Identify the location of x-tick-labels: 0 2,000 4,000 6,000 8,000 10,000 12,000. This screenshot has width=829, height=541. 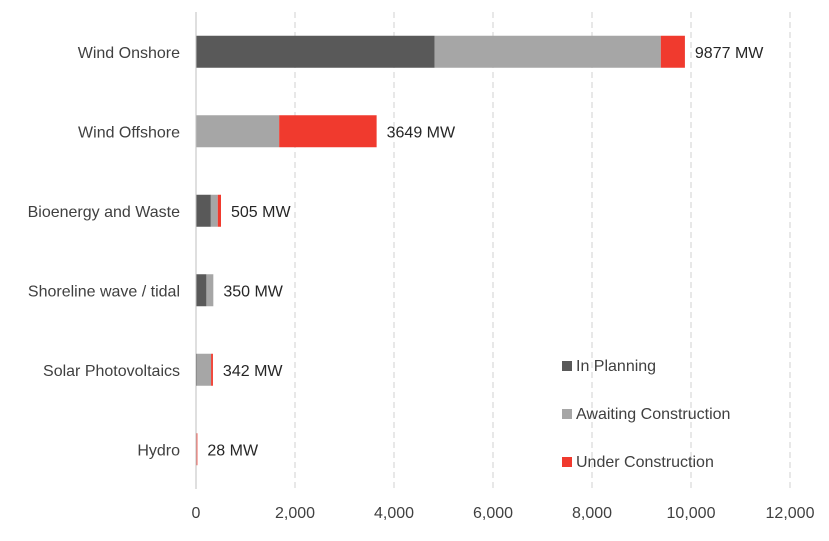
(503, 513).